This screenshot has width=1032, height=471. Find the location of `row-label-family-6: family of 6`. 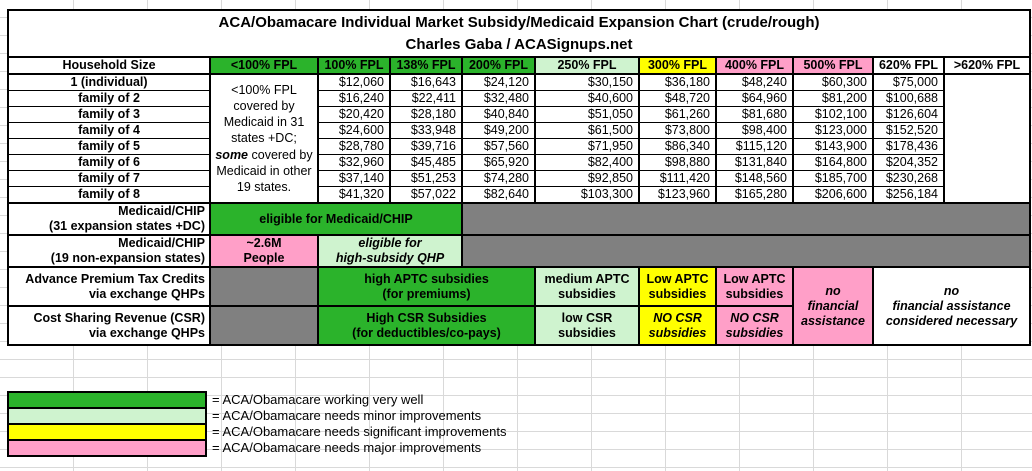

row-label-family-6: family of 6 is located at coordinates (109, 162).